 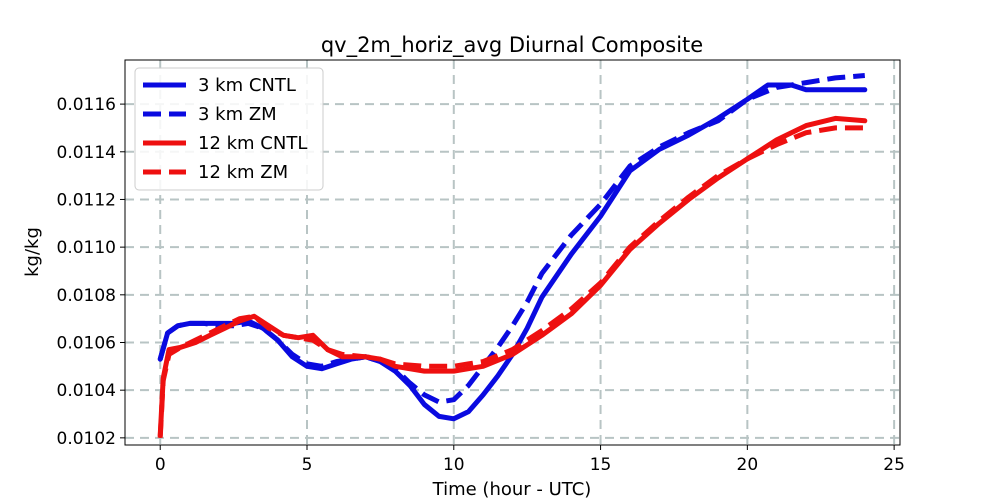 I want to click on y-tick-label: 0.0114, so click(x=86, y=153).